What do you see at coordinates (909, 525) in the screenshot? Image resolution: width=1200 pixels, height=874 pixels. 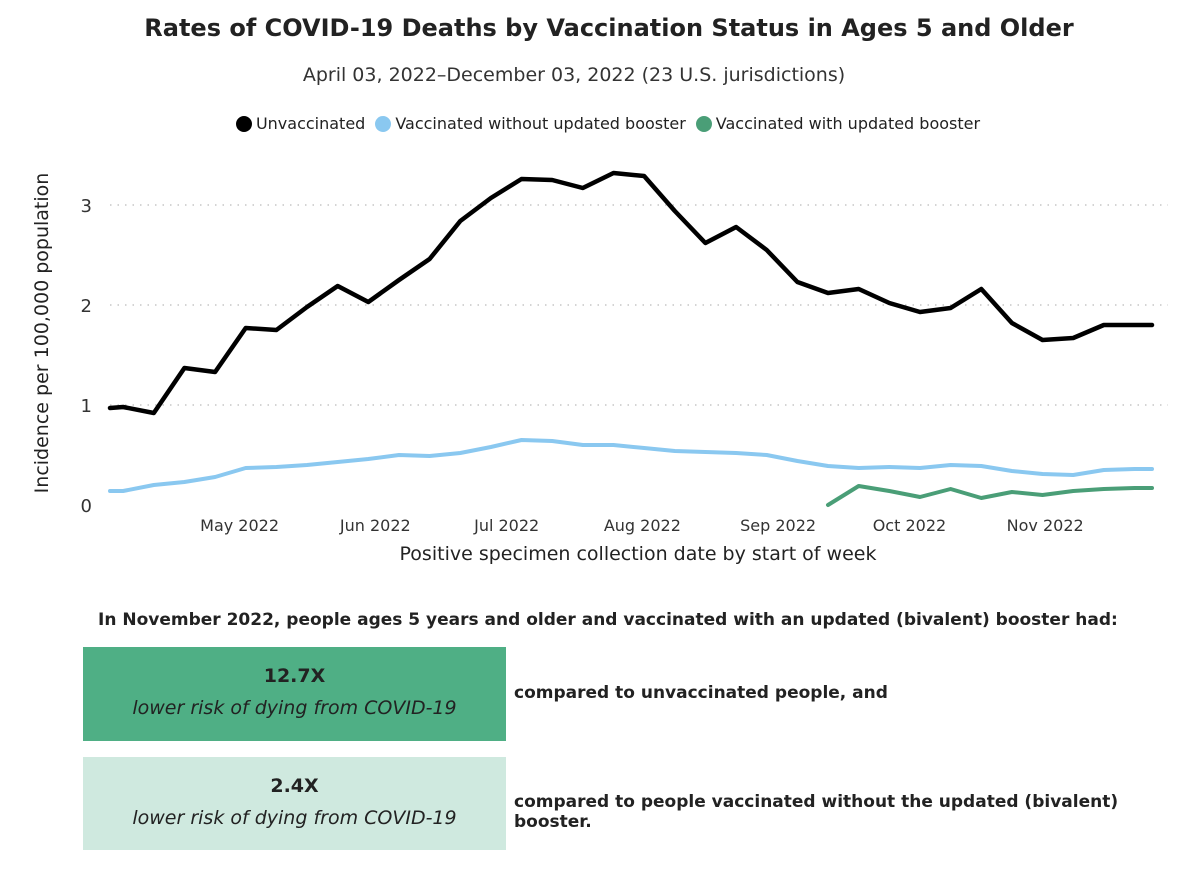 I see `x-tick-label: Oct 2022` at bounding box center [909, 525].